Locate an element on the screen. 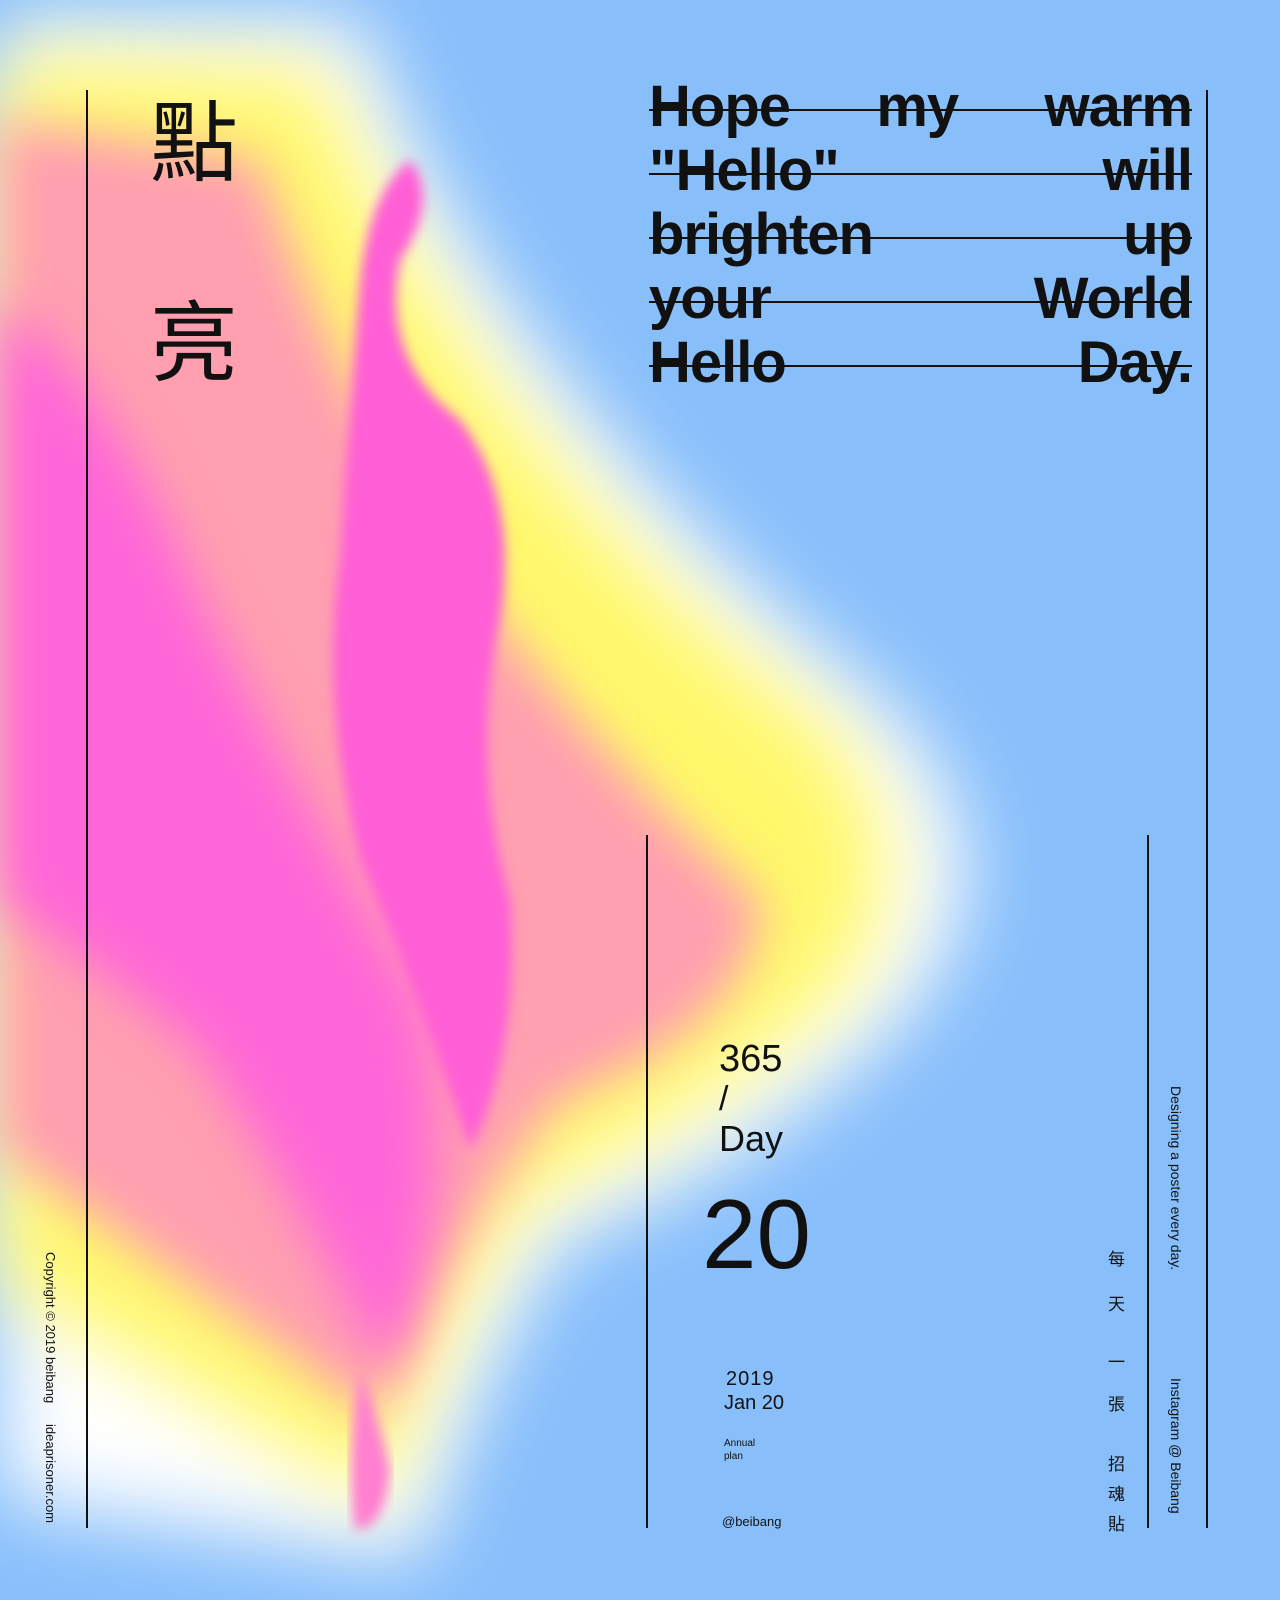 The image size is (1280, 1600). counter-slash: / is located at coordinates (724, 1099).